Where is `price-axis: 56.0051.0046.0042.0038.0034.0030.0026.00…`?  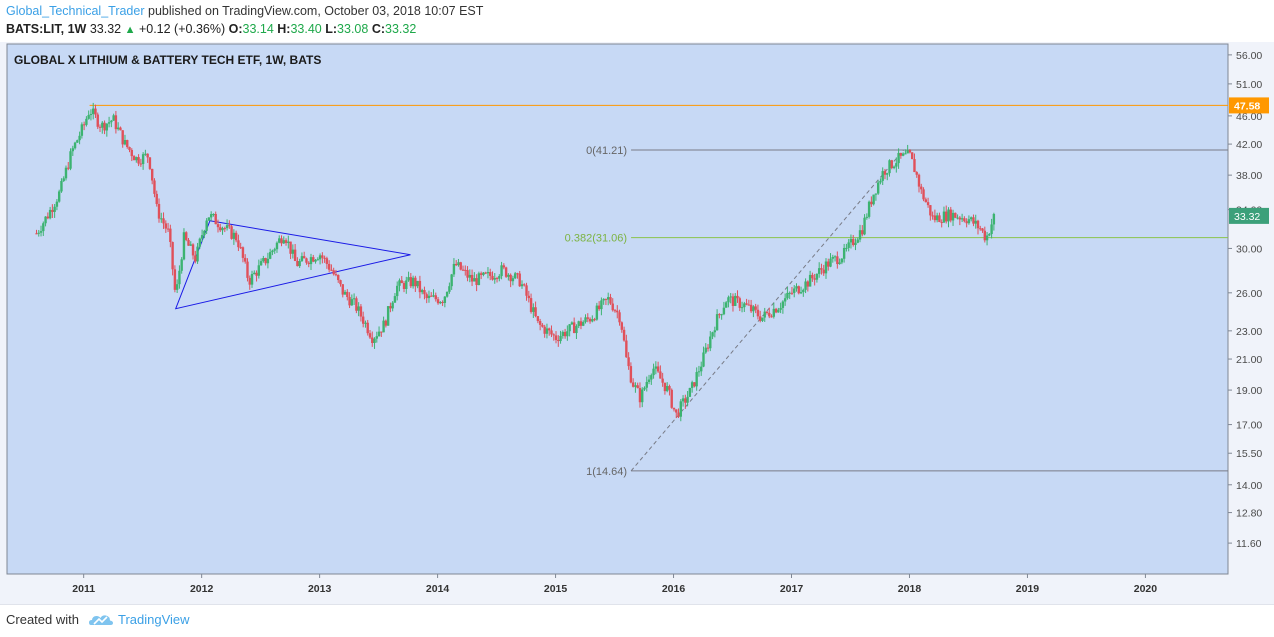 price-axis: 56.0051.0046.0042.0038.0034.0030.0026.00… is located at coordinates (1245, 300).